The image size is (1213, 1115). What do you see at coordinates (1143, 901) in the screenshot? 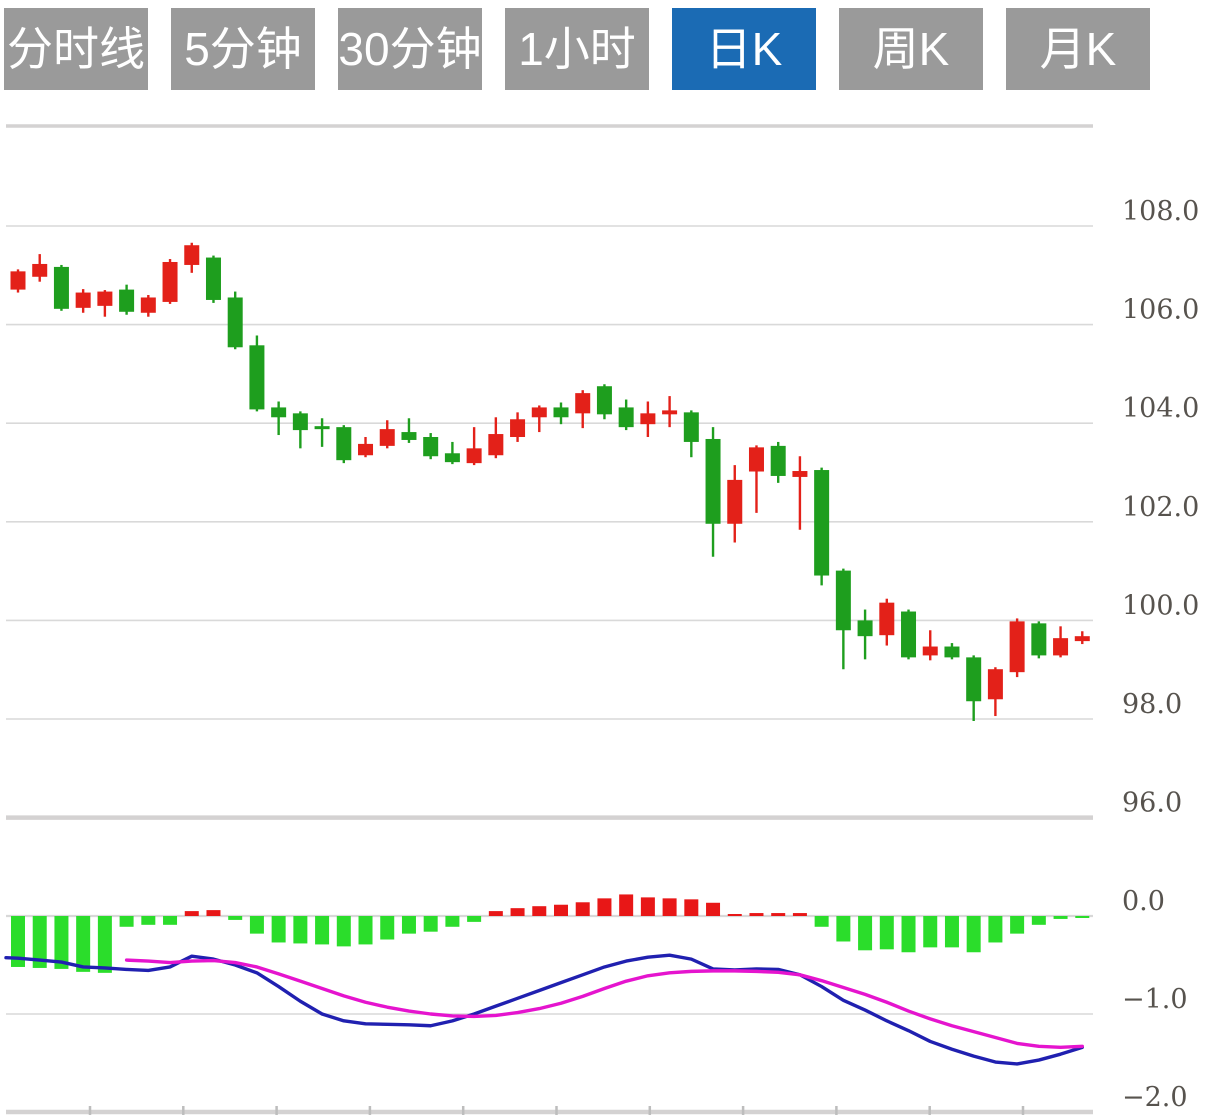
I see `y-axis-label: 0.0` at bounding box center [1143, 901].